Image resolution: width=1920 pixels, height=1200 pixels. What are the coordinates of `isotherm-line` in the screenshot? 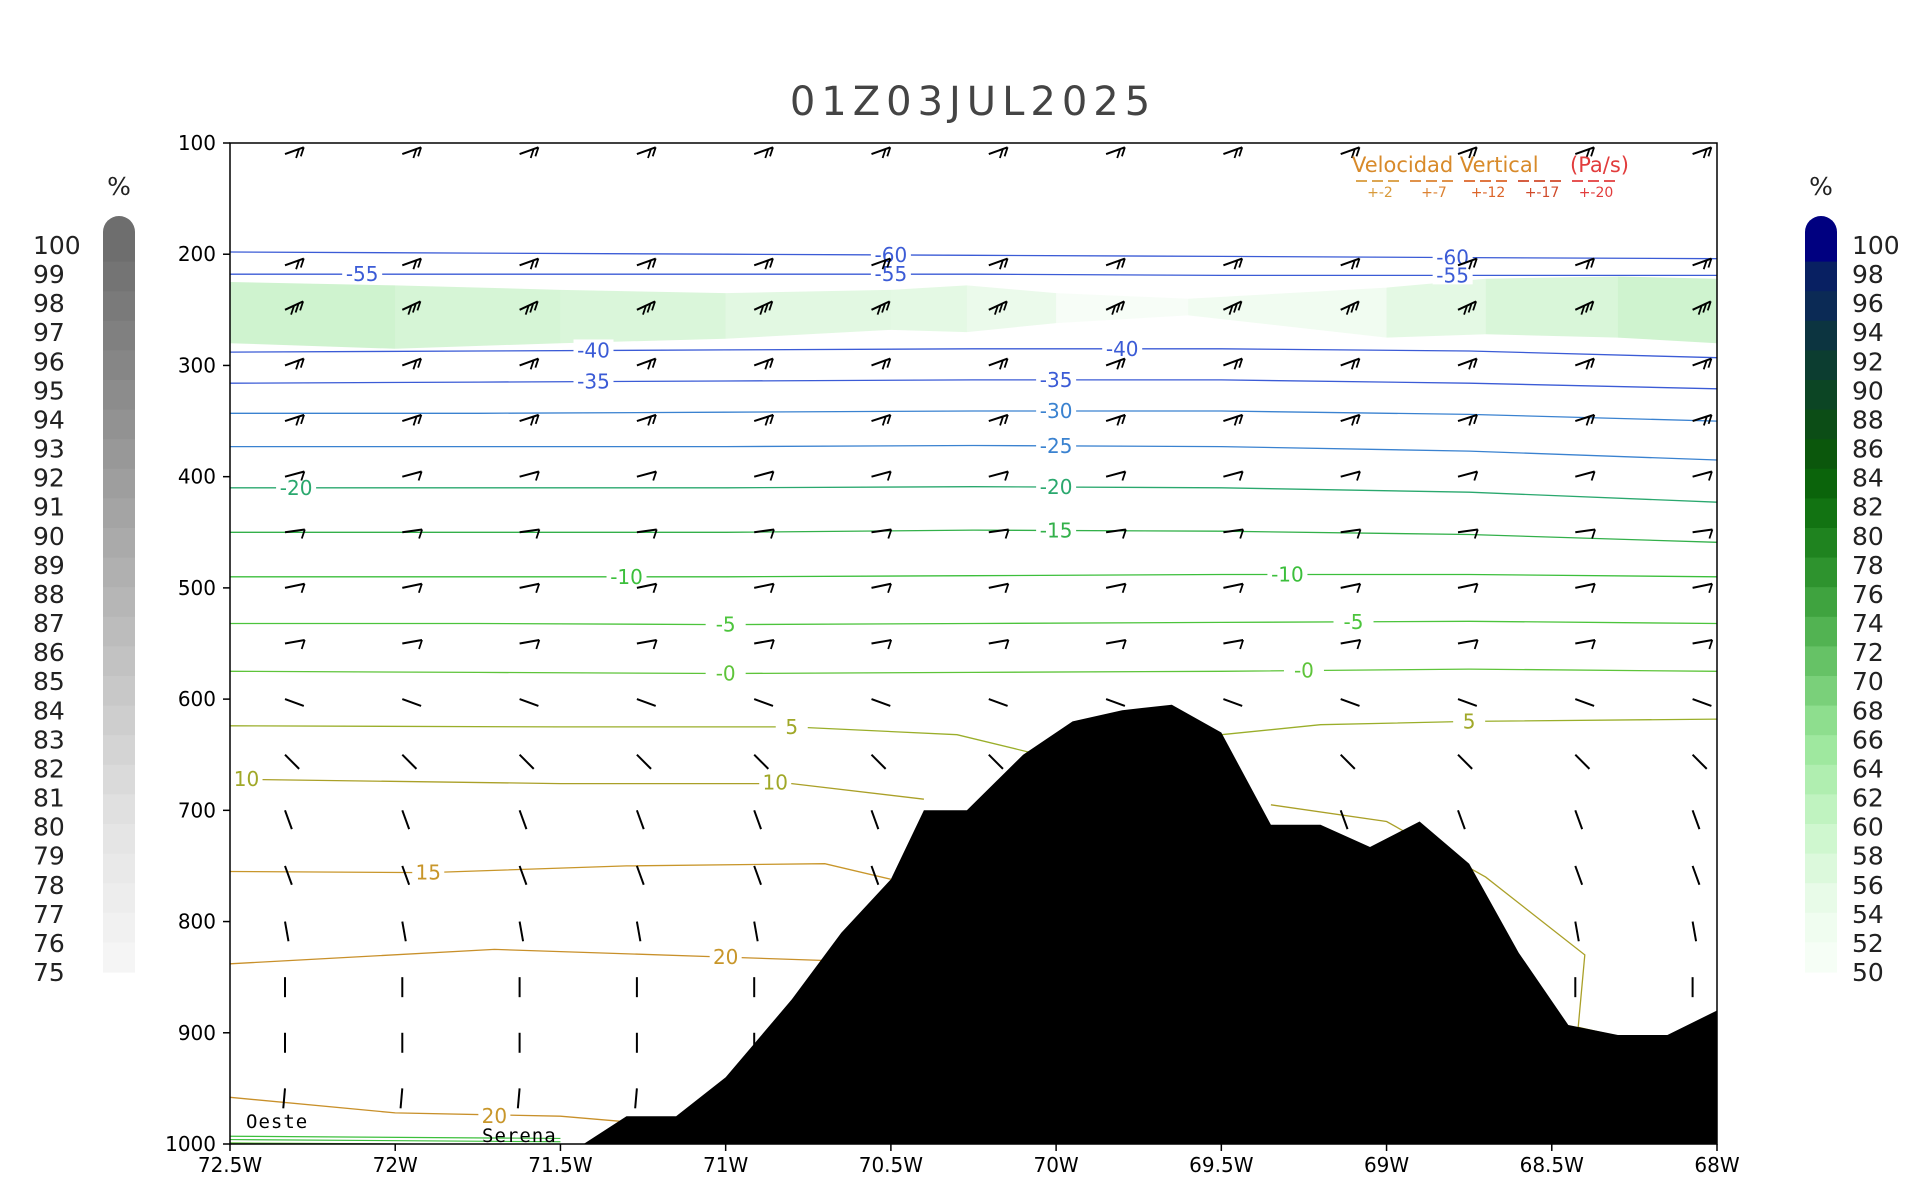 It's located at (973, 623).